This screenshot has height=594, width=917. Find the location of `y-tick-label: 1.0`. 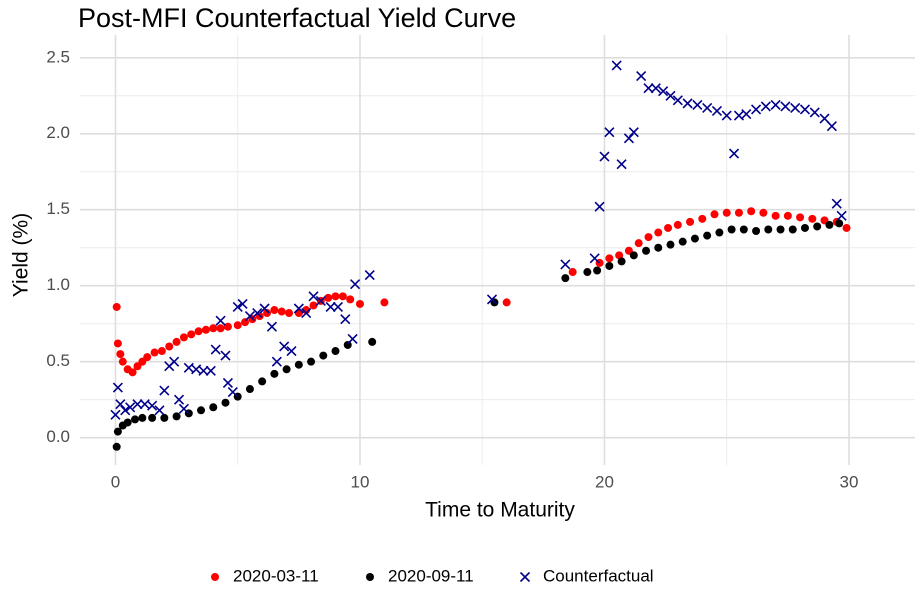

y-tick-label: 1.0 is located at coordinates (58, 284).